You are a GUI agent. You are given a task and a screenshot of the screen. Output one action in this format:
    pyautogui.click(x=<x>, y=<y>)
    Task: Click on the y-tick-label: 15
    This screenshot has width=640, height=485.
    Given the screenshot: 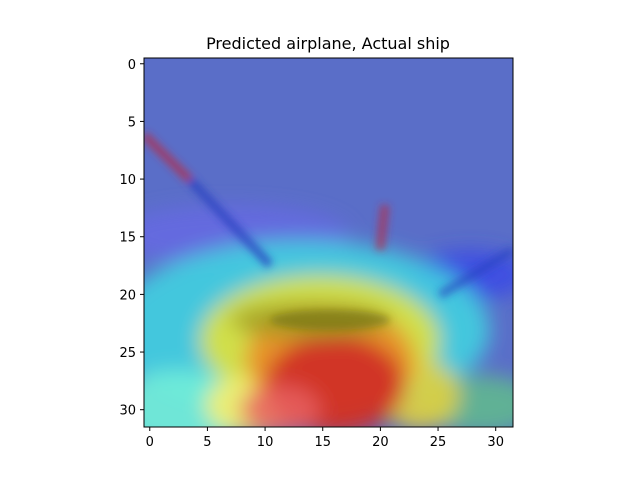 What is the action you would take?
    pyautogui.click(x=127, y=238)
    